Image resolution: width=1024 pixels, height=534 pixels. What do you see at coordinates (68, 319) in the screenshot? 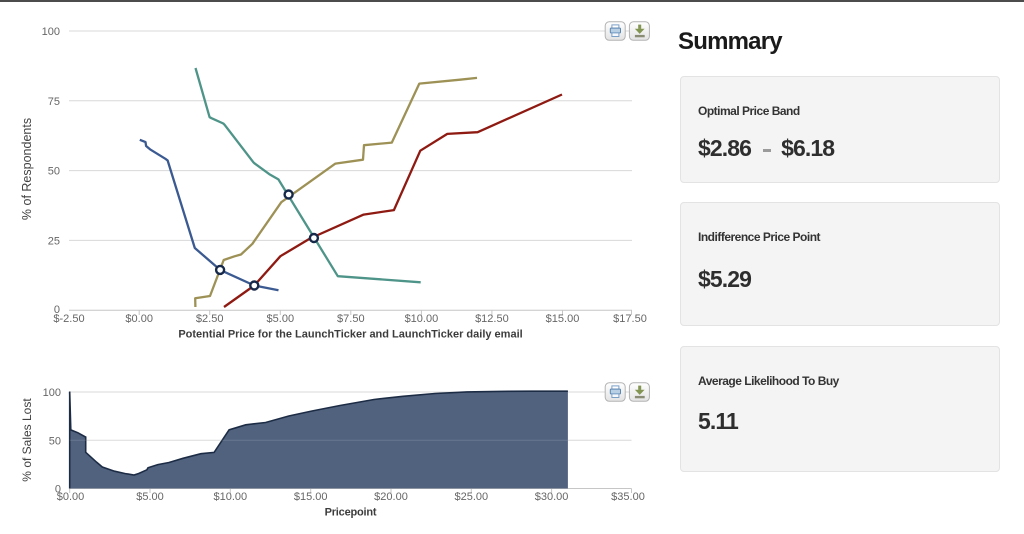
I see `svg-text: $-2.50` at bounding box center [68, 319].